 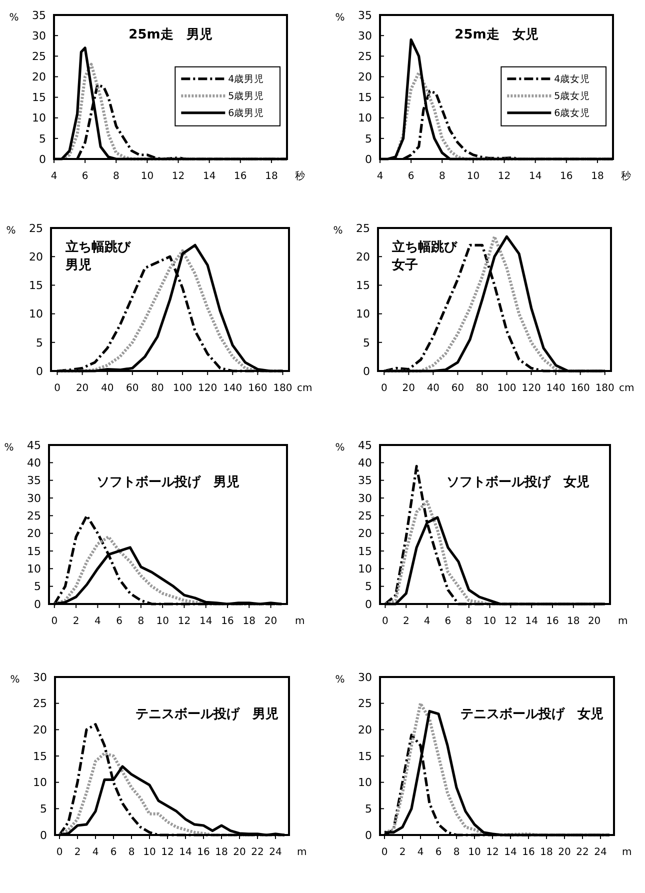 I want to click on legend-label: 4歳女児, so click(x=572, y=79).